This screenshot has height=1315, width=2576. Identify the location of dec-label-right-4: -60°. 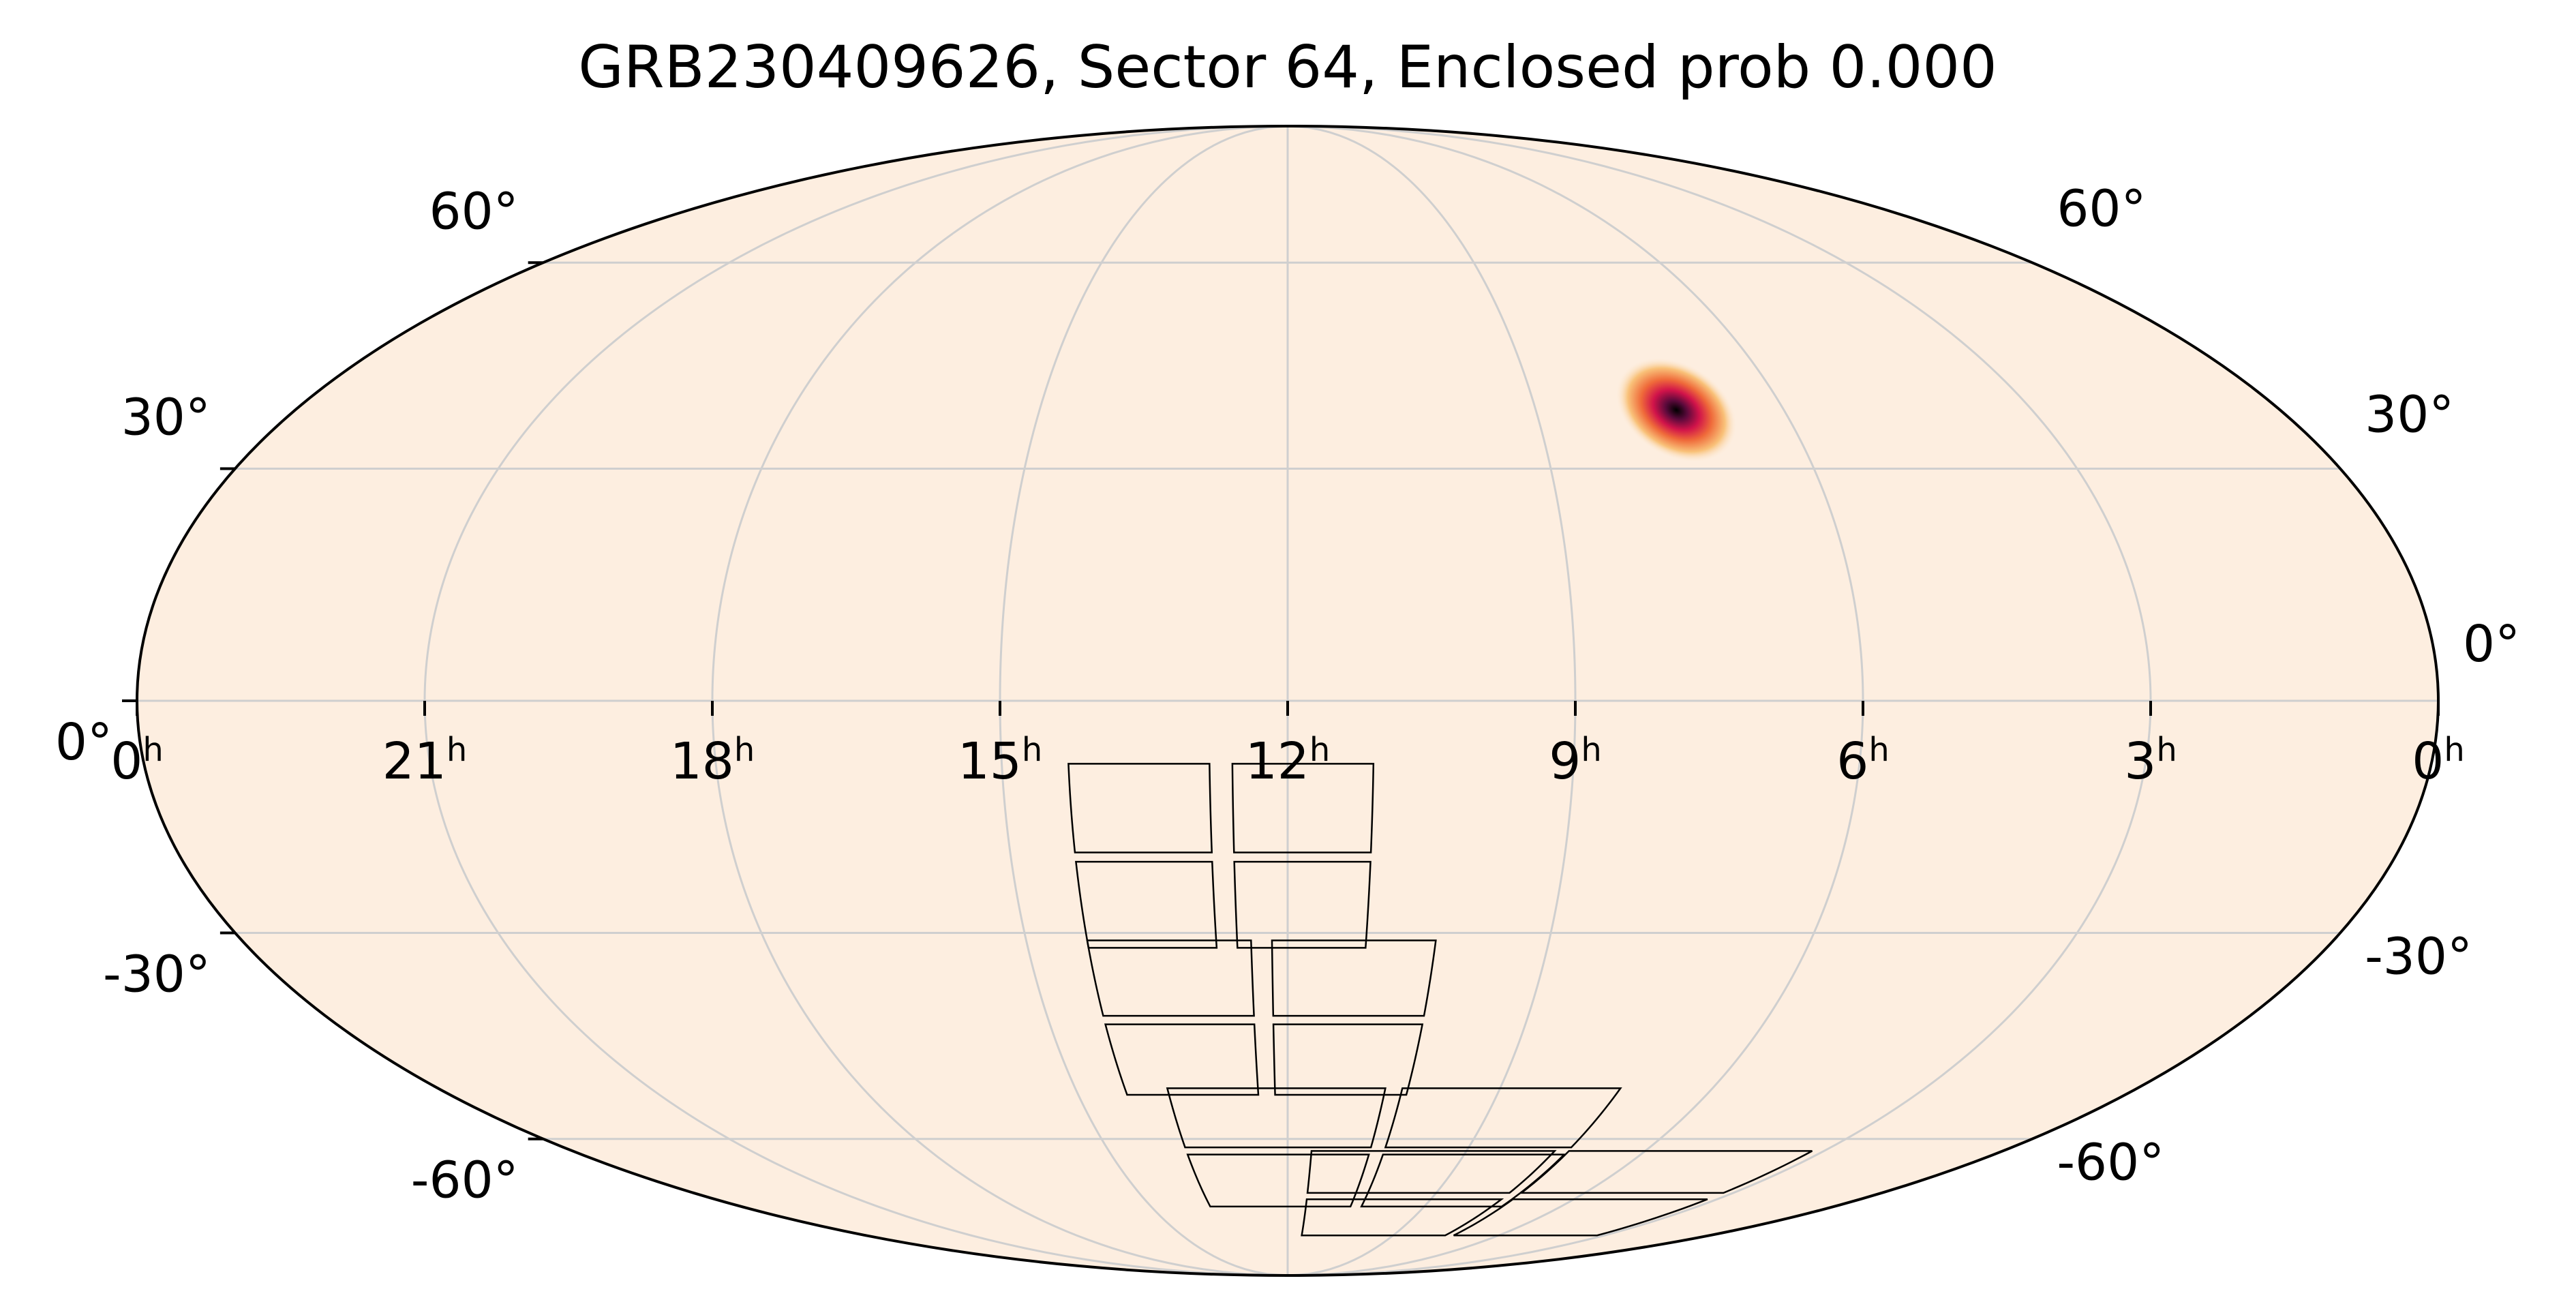
(2110, 1163).